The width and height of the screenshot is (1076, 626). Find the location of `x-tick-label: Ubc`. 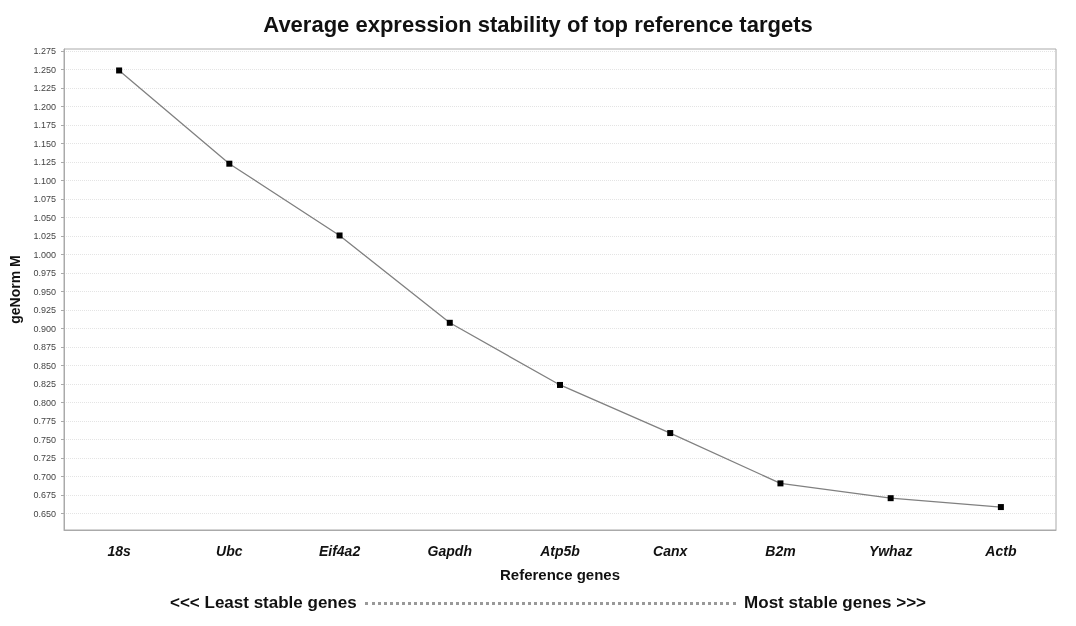

x-tick-label: Ubc is located at coordinates (229, 551).